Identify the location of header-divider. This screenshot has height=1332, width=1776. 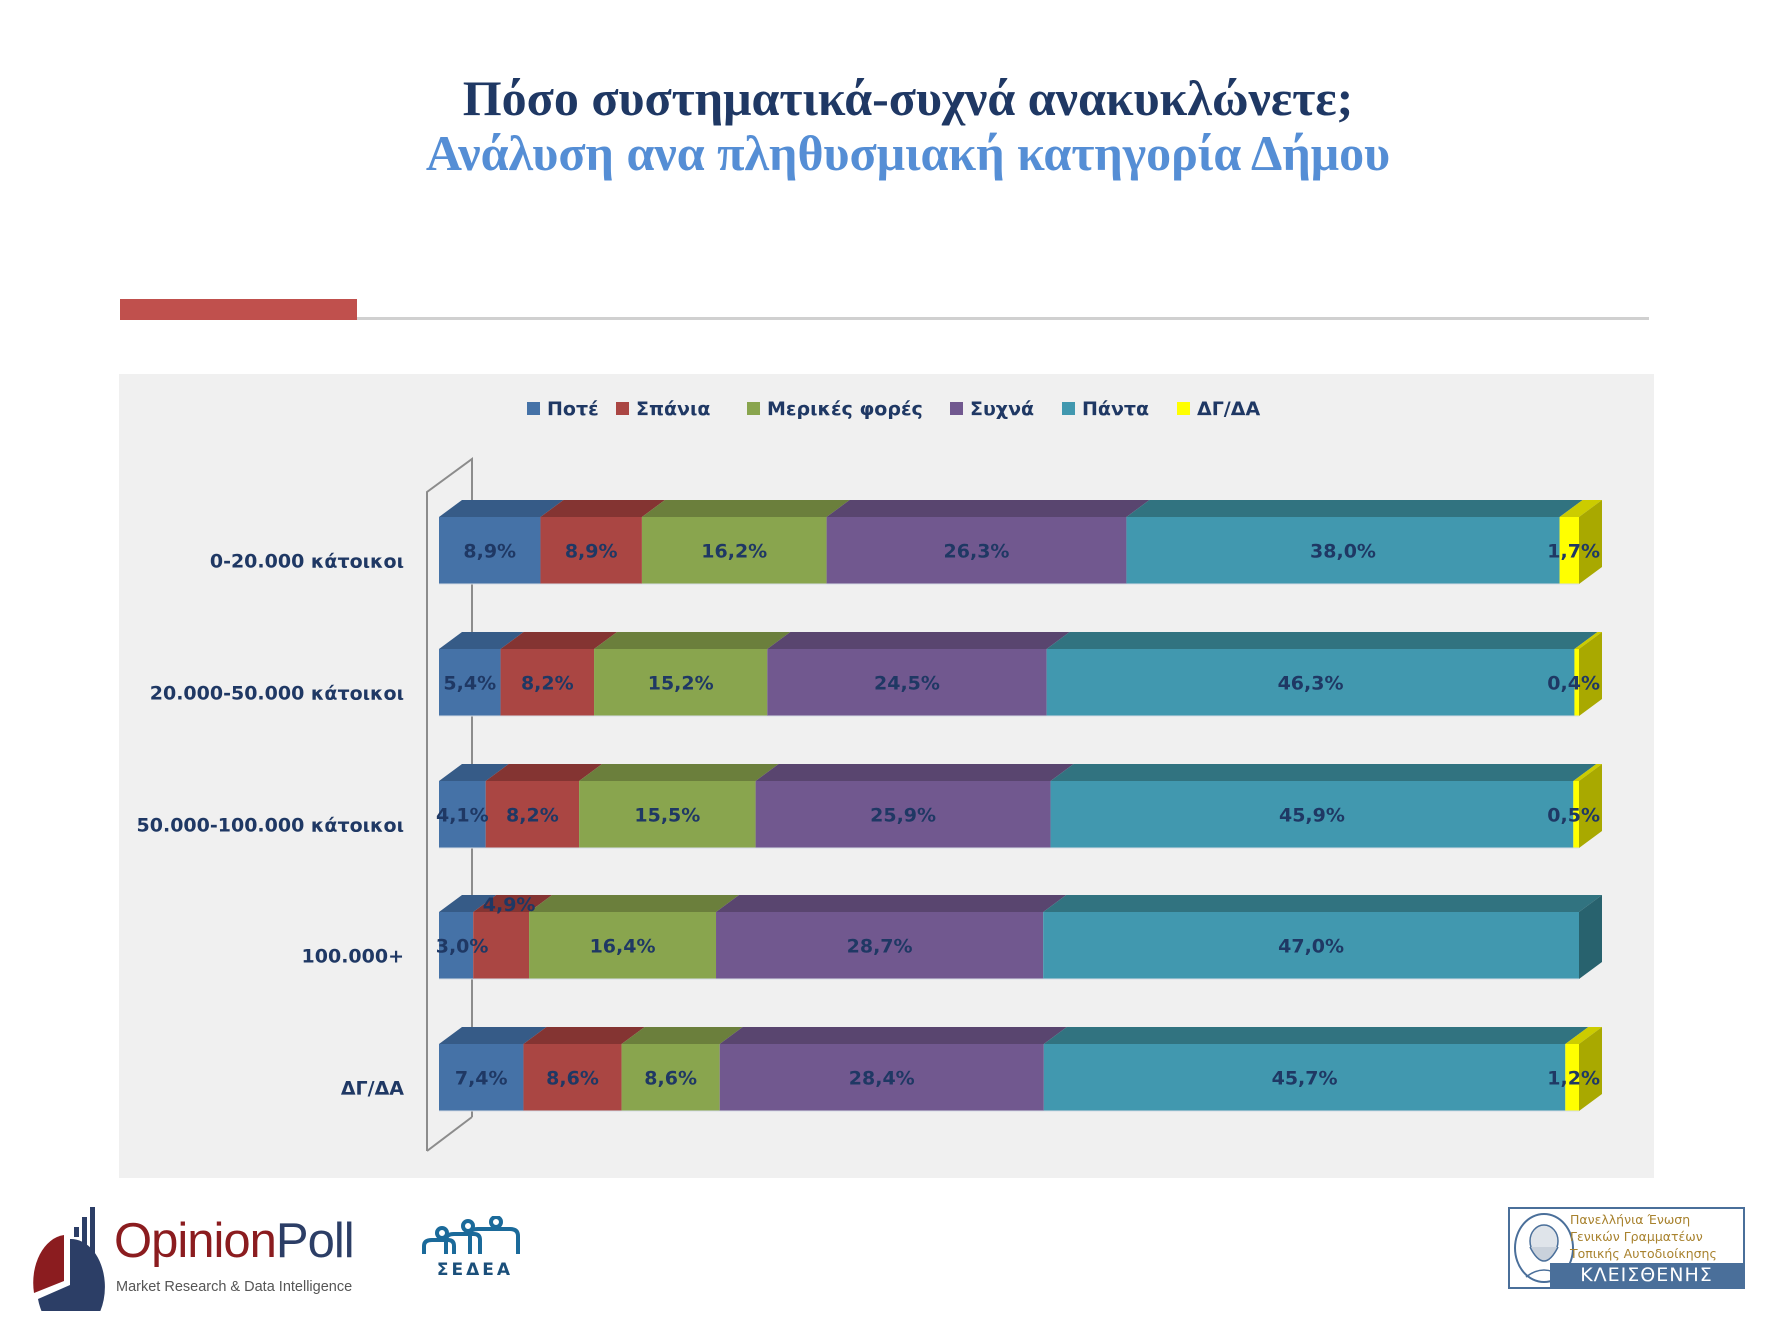
(1003, 318).